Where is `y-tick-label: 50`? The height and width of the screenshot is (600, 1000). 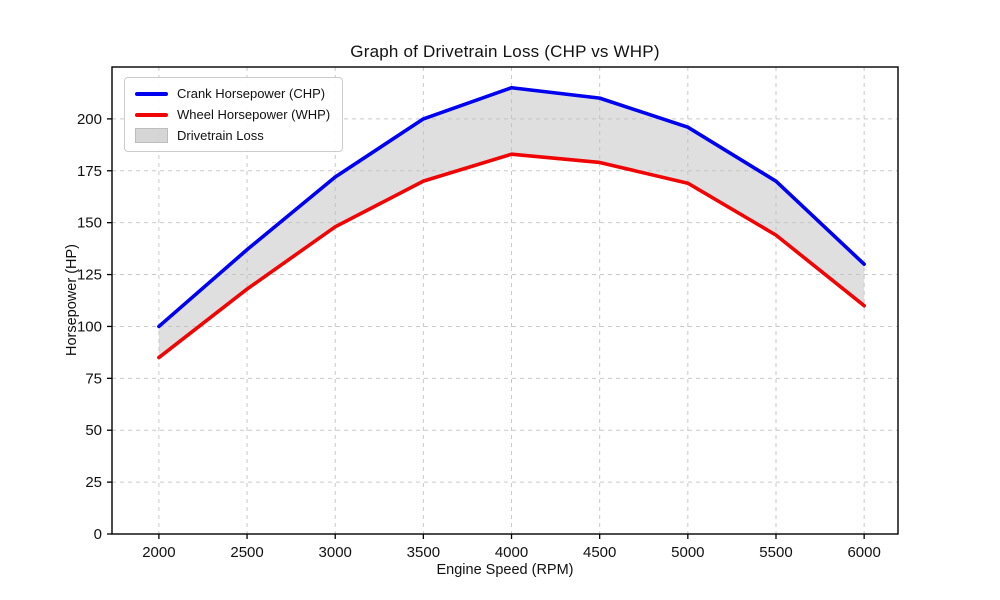 y-tick-label: 50 is located at coordinates (93, 430).